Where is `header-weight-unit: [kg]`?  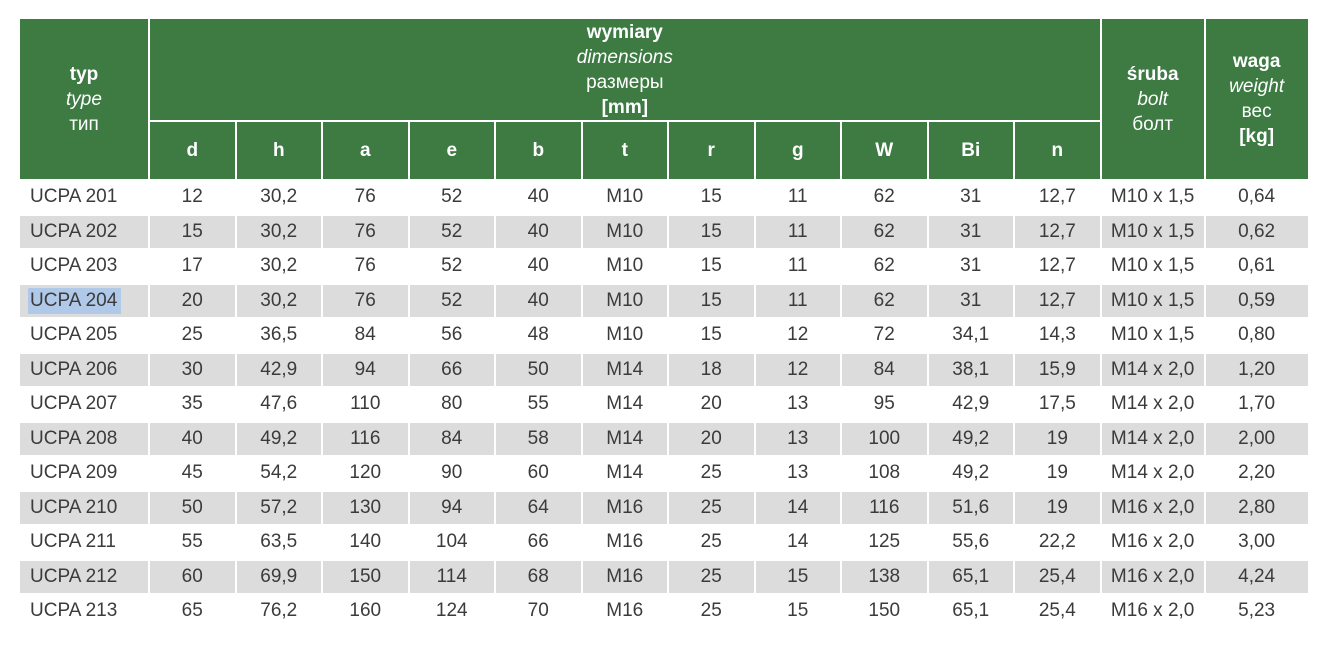
header-weight-unit: [kg] is located at coordinates (1257, 136).